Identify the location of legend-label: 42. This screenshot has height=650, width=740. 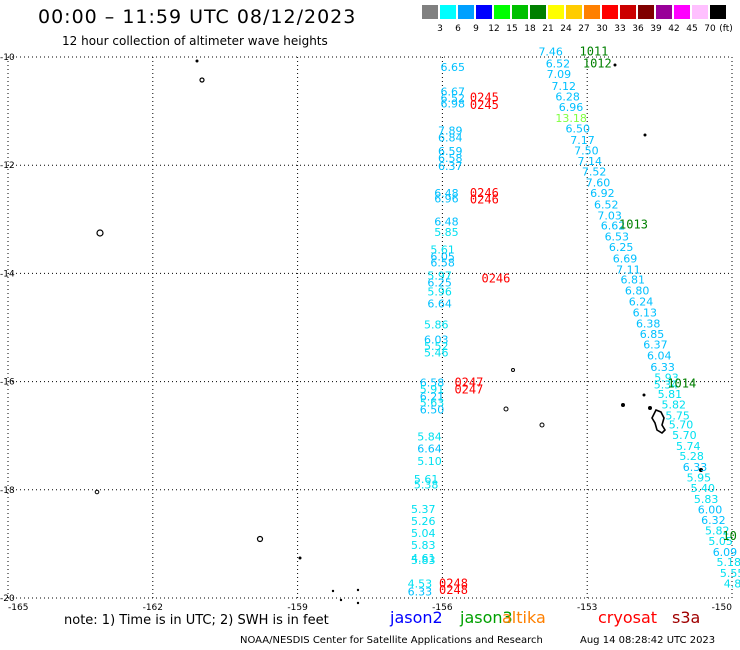
(674, 29).